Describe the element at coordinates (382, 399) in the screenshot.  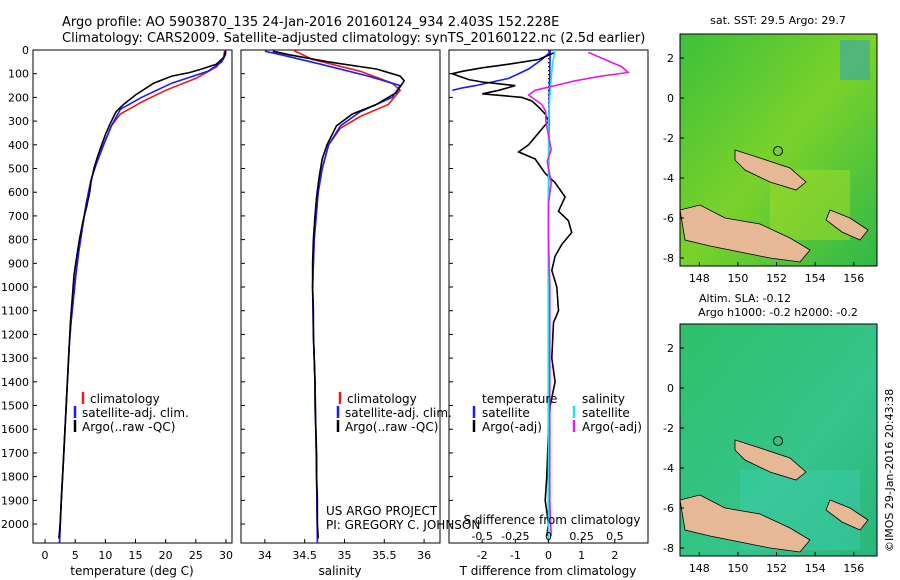
I see `legend-label-climatology: climatology` at that location.